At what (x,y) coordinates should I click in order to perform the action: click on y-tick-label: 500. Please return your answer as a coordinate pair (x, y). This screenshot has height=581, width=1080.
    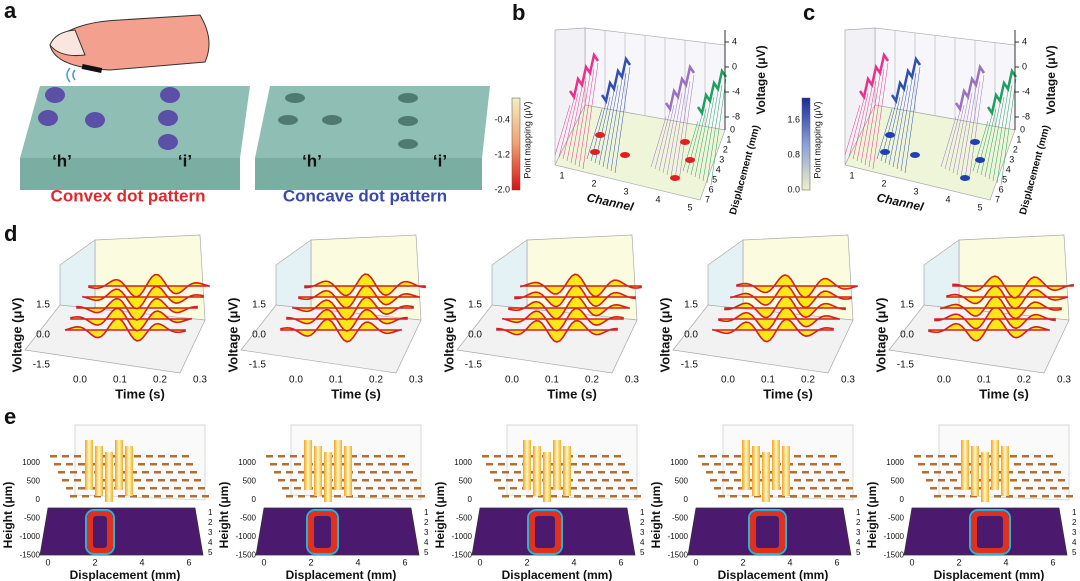
    Looking at the image, I should click on (898, 481).